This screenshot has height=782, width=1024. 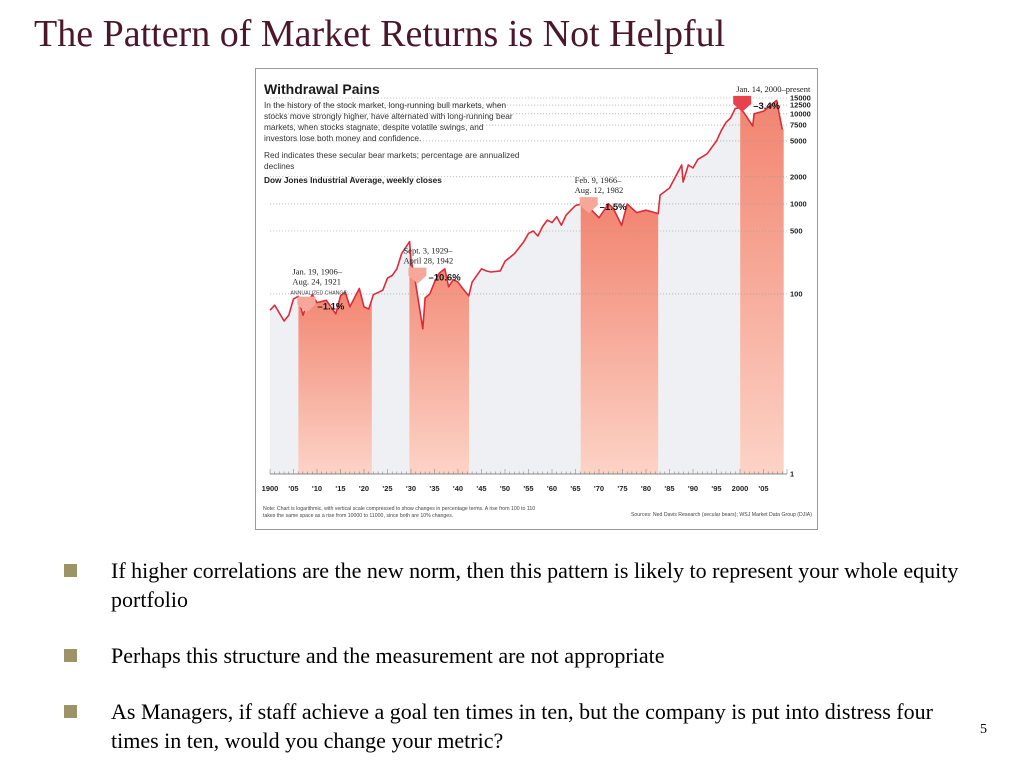 What do you see at coordinates (552, 488) in the screenshot?
I see `x-tick-label: '60` at bounding box center [552, 488].